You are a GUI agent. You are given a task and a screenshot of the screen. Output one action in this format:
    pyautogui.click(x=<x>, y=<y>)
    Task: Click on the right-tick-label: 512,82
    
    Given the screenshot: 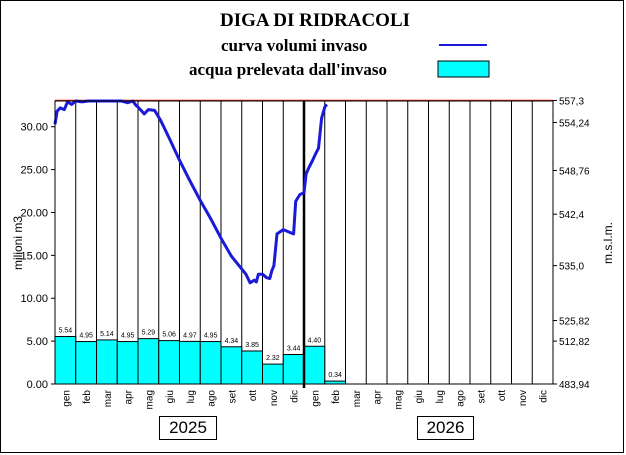 What is the action you would take?
    pyautogui.click(x=574, y=342)
    